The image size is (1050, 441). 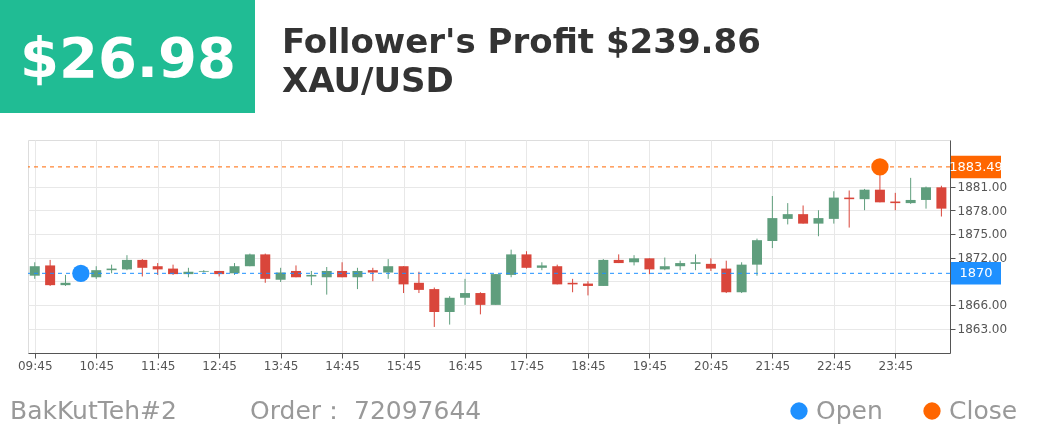 What do you see at coordinates (982, 234) in the screenshot?
I see `y-tick-label: 1875.00` at bounding box center [982, 234].